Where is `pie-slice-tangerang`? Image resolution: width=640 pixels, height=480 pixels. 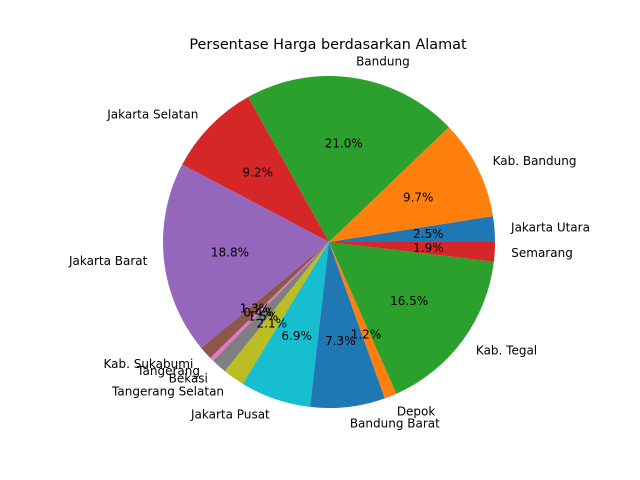
pie-slice-tangerang is located at coordinates (269, 301).